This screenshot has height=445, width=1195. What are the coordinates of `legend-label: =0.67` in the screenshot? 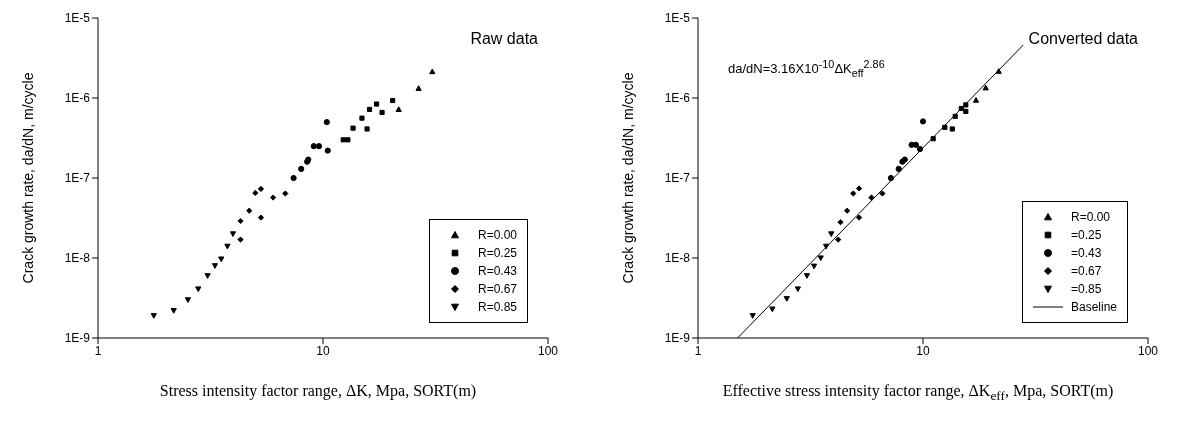 It's located at (1086, 271).